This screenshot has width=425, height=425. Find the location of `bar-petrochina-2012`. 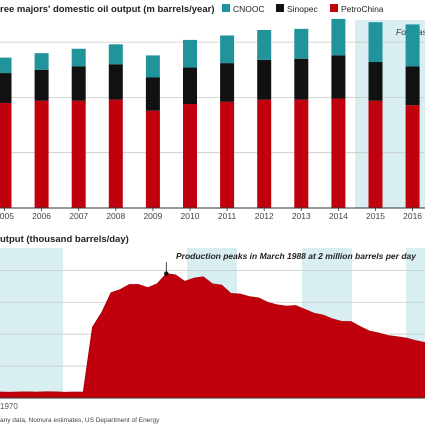

bar-petrochina-2012 is located at coordinates (264, 153).